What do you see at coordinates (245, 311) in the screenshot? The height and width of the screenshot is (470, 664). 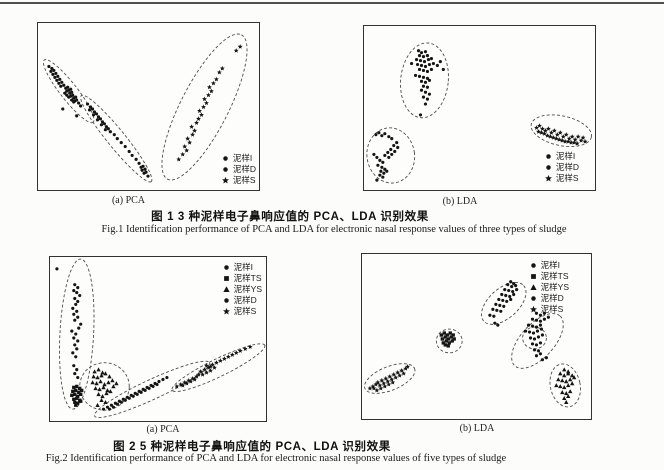 I see `legend-label: 泥样S` at bounding box center [245, 311].